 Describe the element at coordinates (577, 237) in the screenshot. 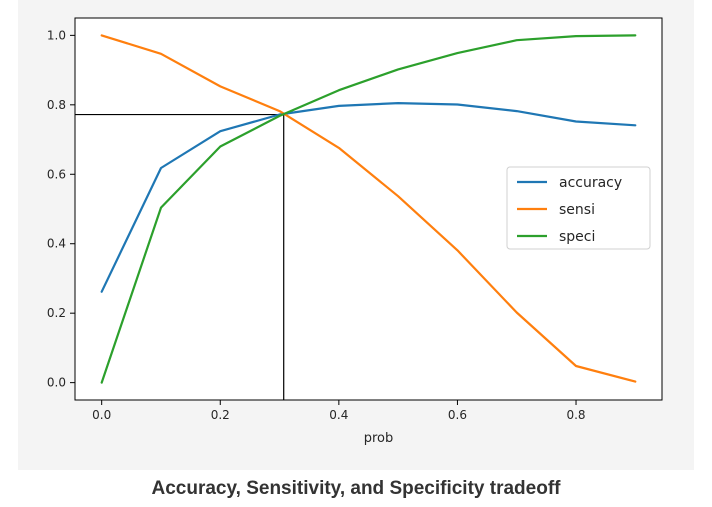

I see `legend-label-speci: speci` at that location.